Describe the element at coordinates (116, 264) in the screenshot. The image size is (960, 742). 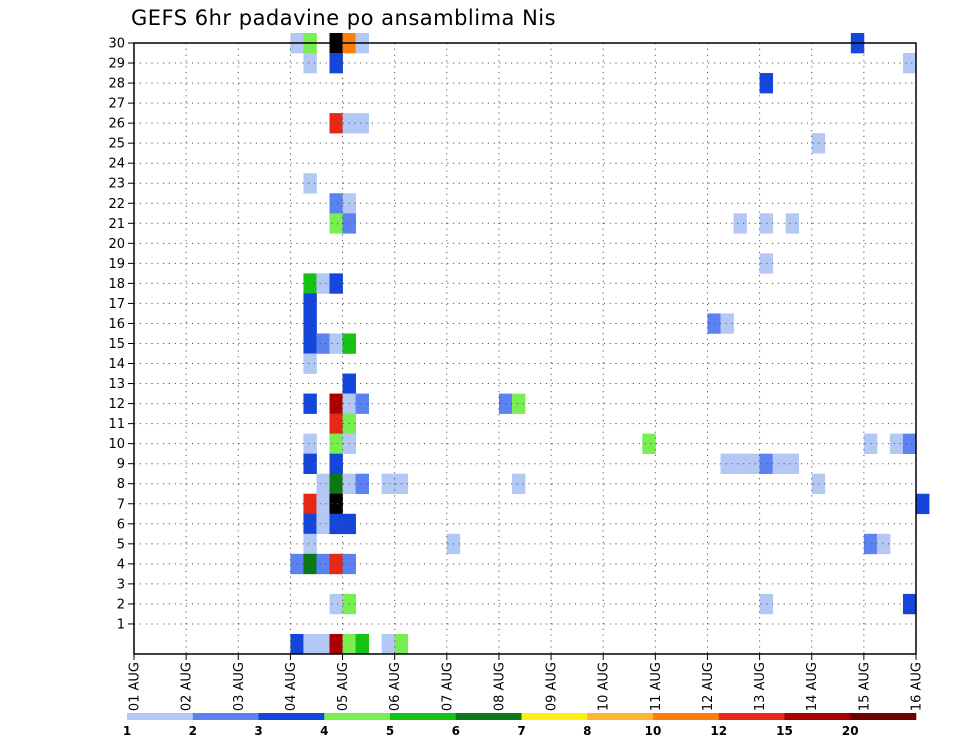
I see `y-tick-label: 19` at that location.